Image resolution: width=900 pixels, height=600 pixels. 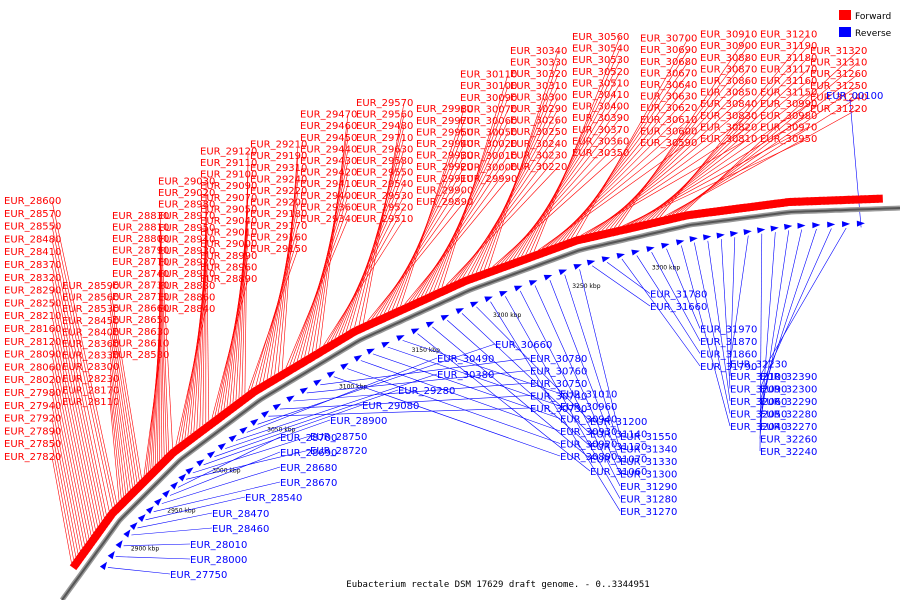 I want to click on forward-gene-label: EUR_29430, so click(x=328, y=161).